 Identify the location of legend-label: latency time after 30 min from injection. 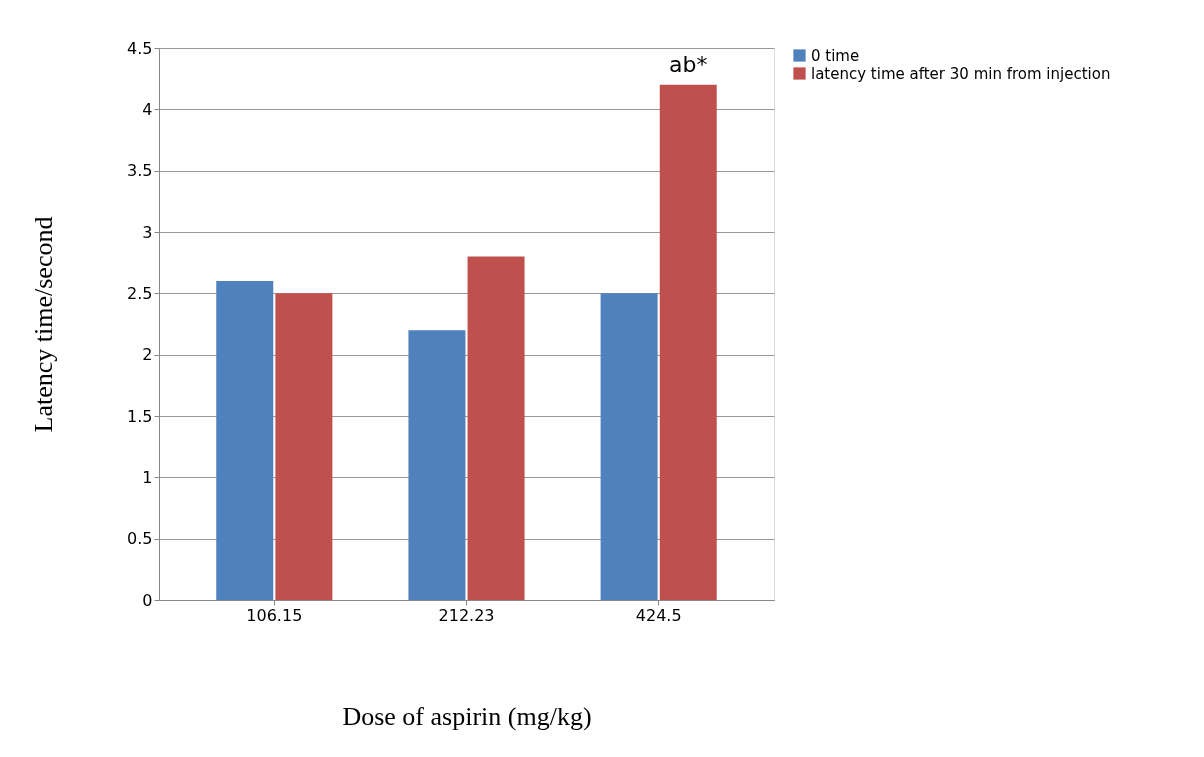
(961, 73).